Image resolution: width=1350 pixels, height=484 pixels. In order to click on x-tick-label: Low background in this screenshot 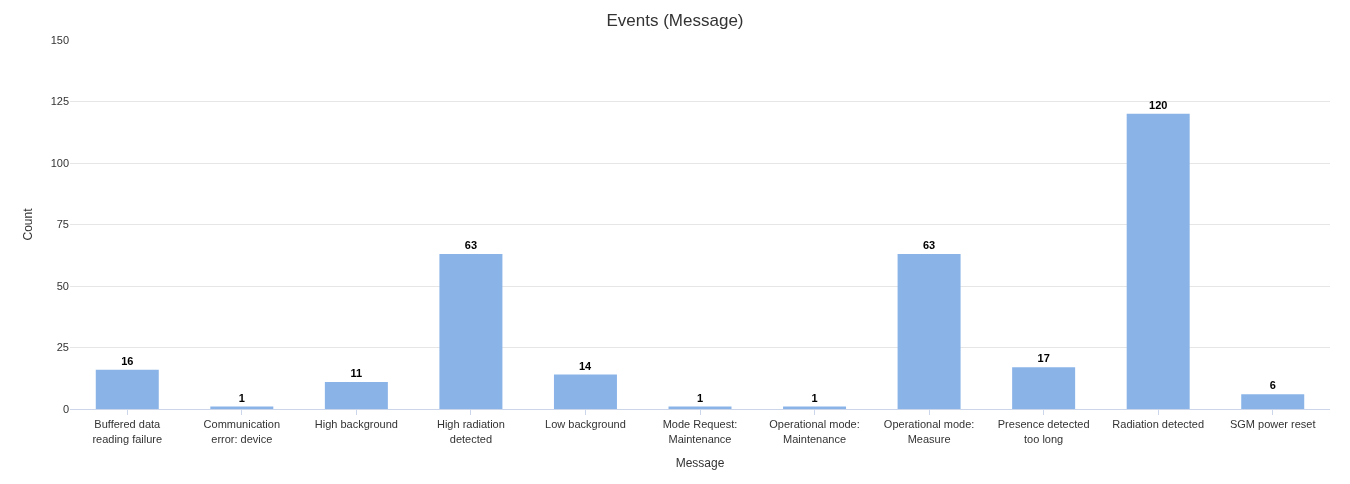, I will do `click(585, 424)`.